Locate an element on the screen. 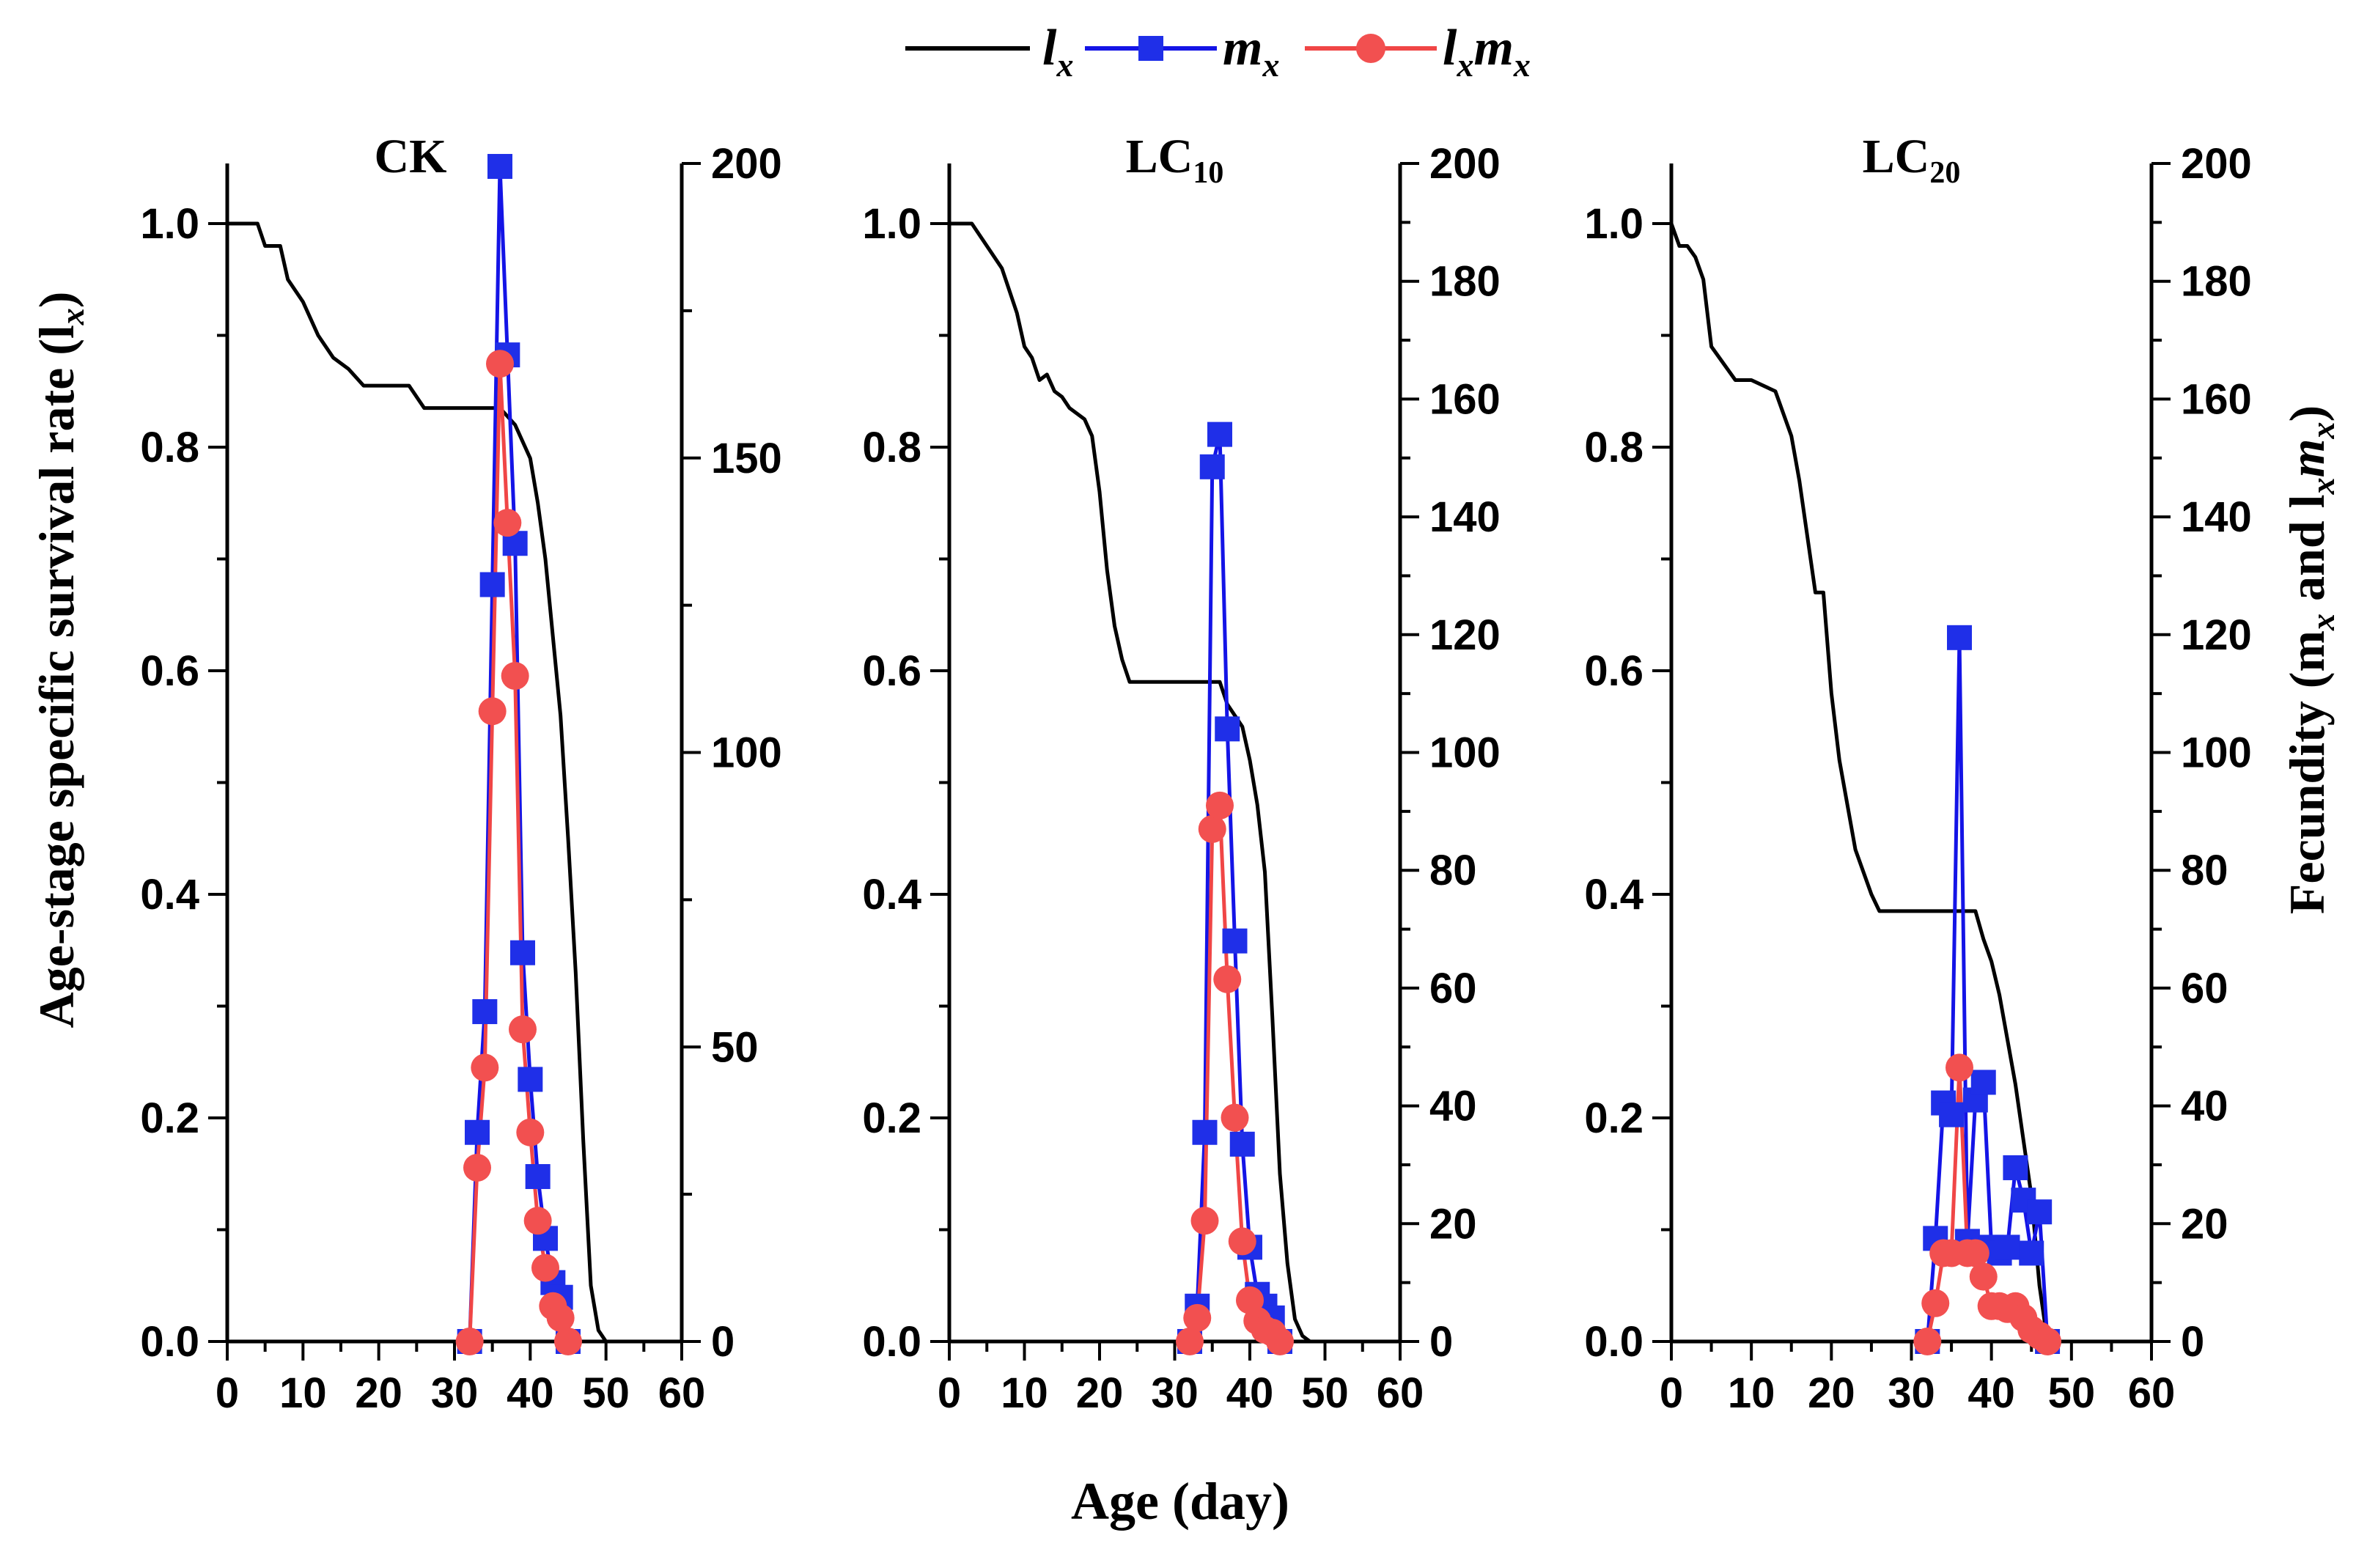 This screenshot has width=2378, height=1568. x-tick-label: 60 is located at coordinates (2152, 1393).